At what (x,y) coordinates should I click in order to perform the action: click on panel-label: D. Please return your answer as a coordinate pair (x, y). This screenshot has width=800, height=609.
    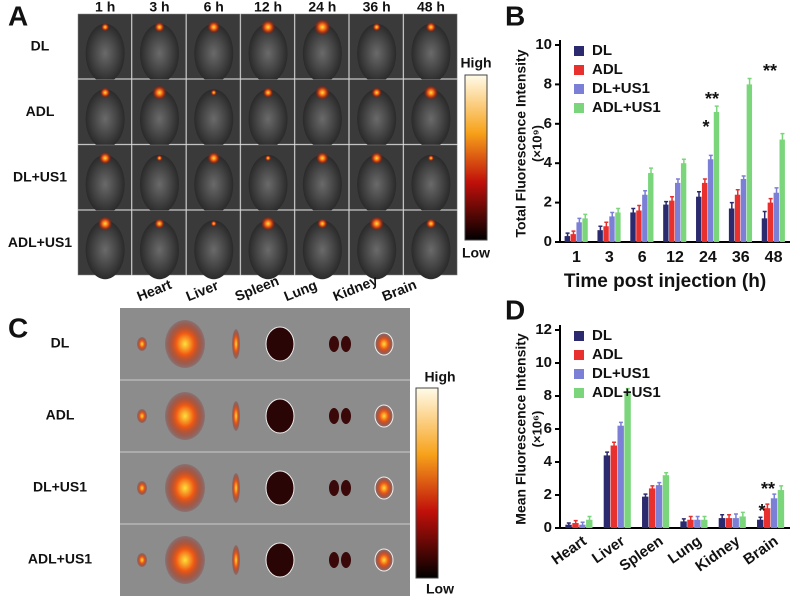
    Looking at the image, I should click on (515, 309).